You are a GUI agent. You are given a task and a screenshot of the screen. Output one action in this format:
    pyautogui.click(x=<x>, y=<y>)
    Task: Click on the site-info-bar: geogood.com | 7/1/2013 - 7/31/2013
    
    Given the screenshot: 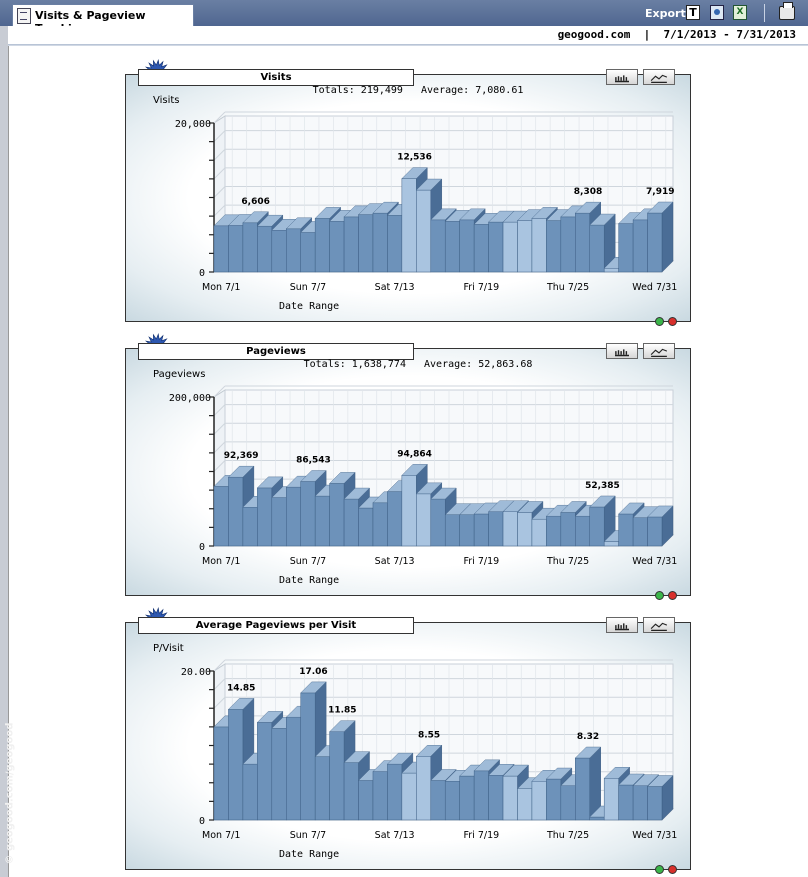 What is the action you would take?
    pyautogui.click(x=408, y=35)
    